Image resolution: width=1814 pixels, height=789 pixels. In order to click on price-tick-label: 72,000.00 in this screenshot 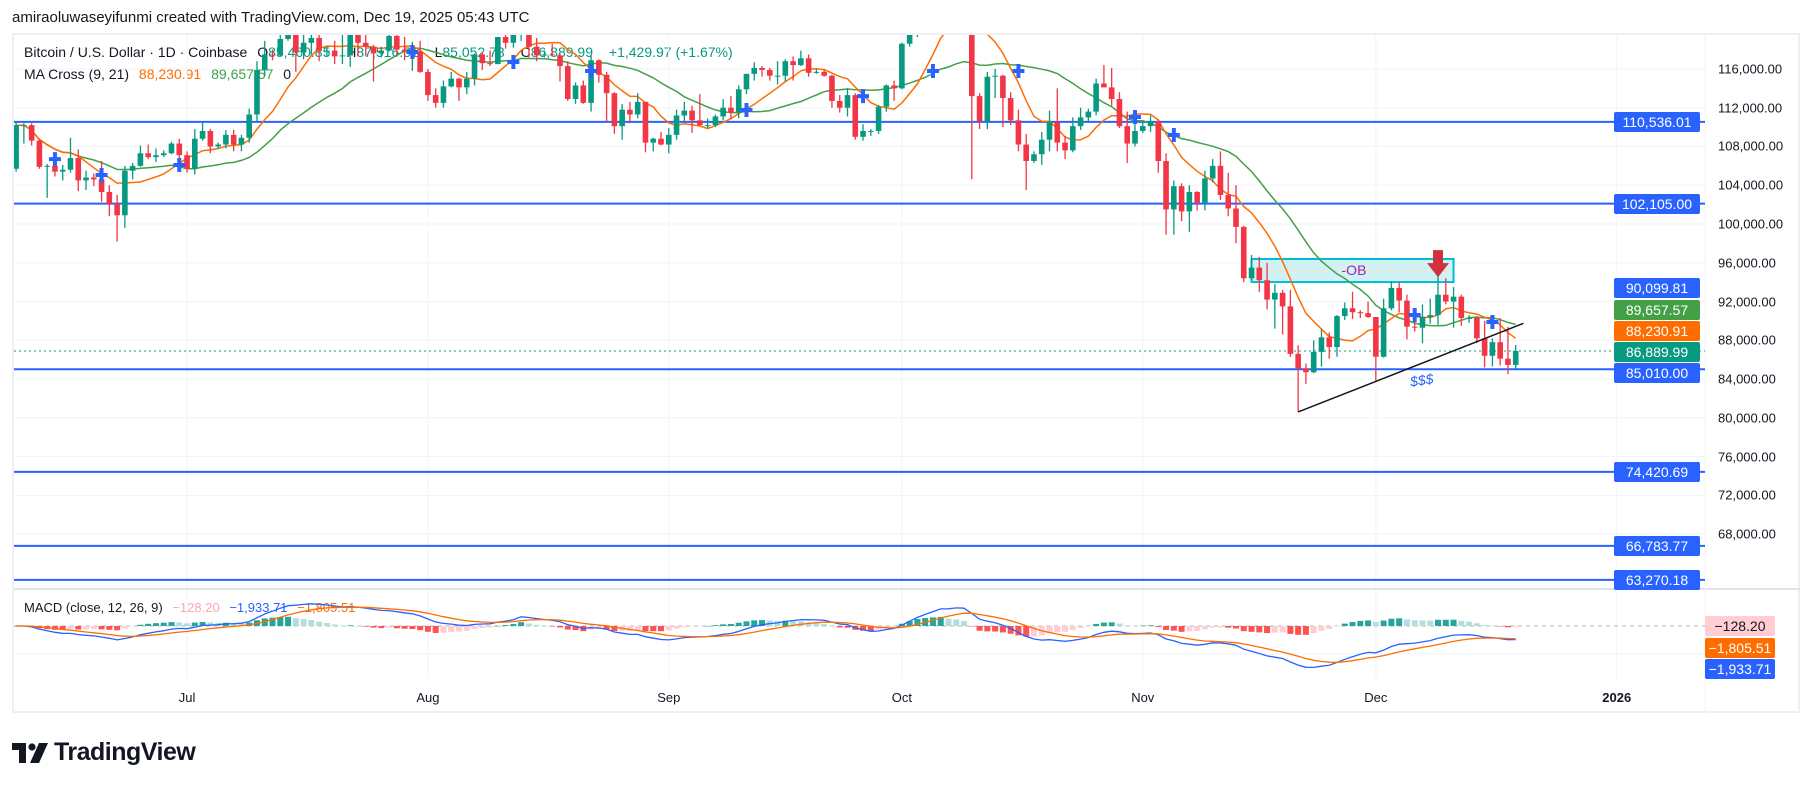, I will do `click(1747, 495)`.